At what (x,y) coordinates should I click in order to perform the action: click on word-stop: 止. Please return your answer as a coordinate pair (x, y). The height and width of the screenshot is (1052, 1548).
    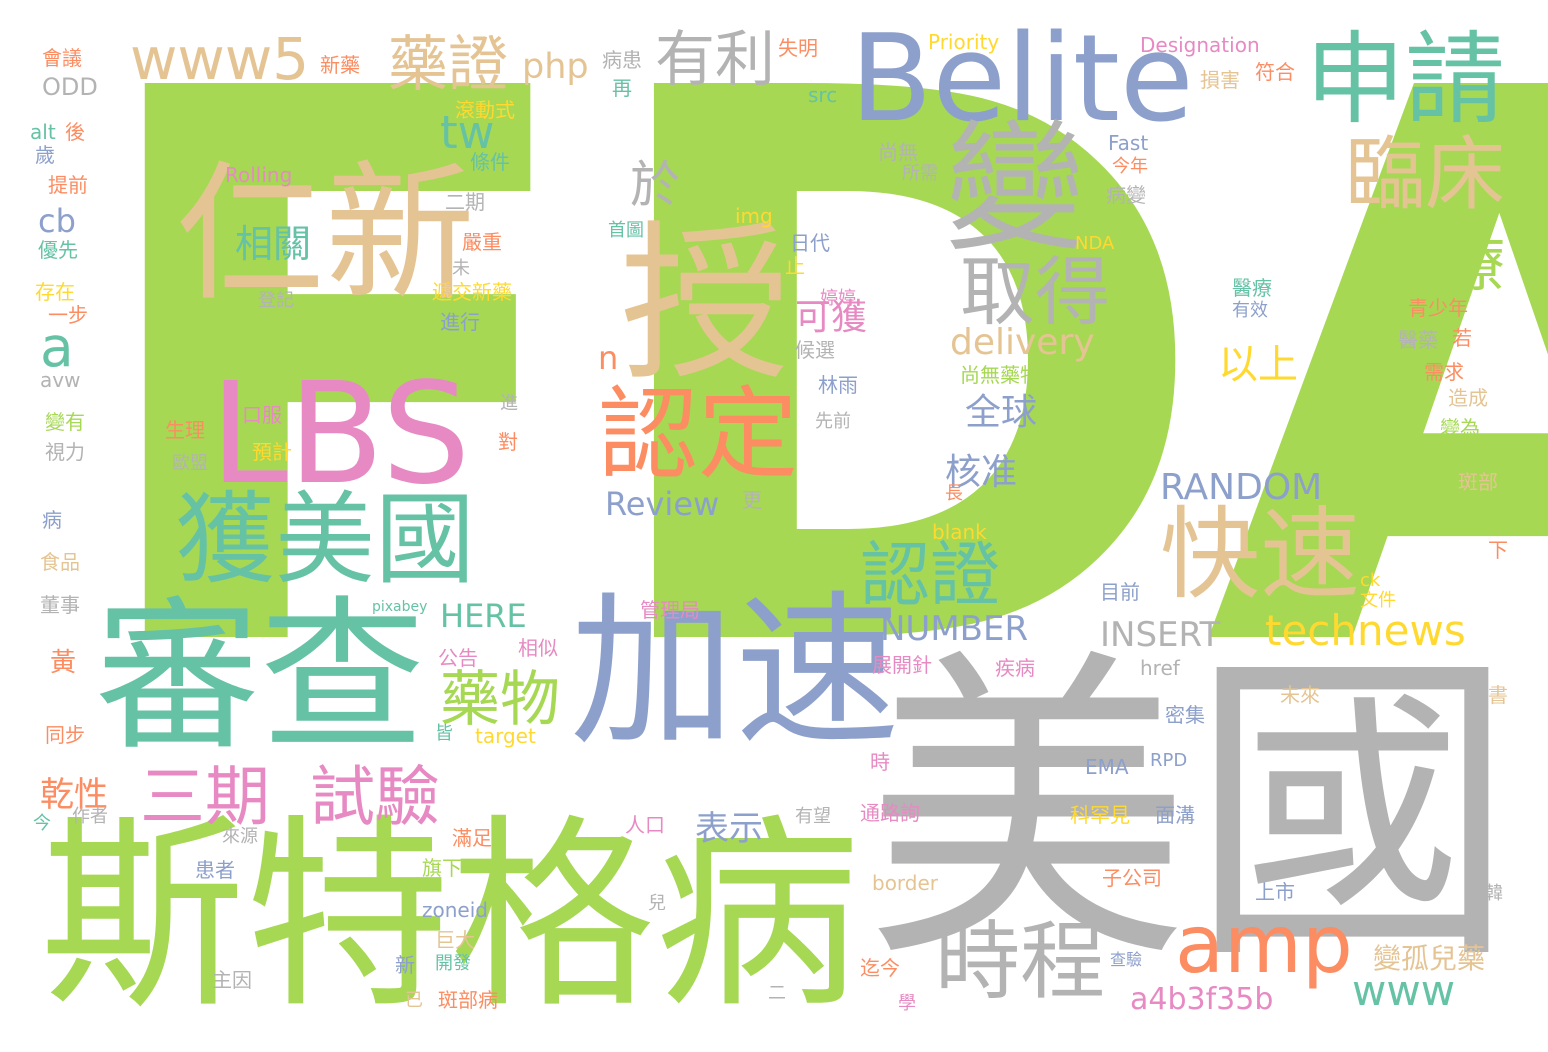
    Looking at the image, I should click on (795, 266).